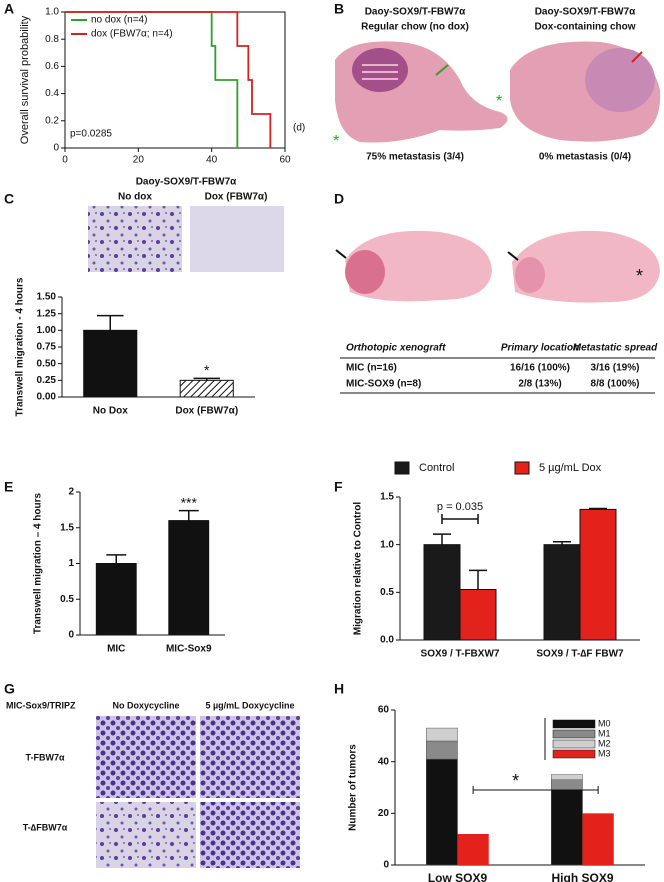 Image resolution: width=664 pixels, height=882 pixels. What do you see at coordinates (436, 468) in the screenshot?
I see `legend-label: Control` at bounding box center [436, 468].